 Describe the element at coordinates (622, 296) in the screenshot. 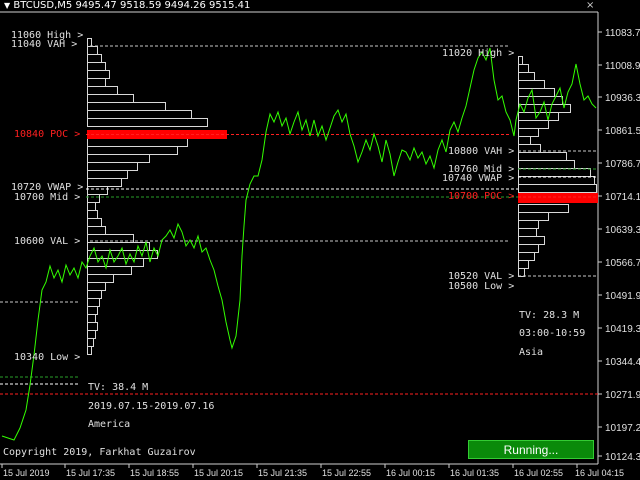

I see `price-tick-label: 10491.93` at that location.